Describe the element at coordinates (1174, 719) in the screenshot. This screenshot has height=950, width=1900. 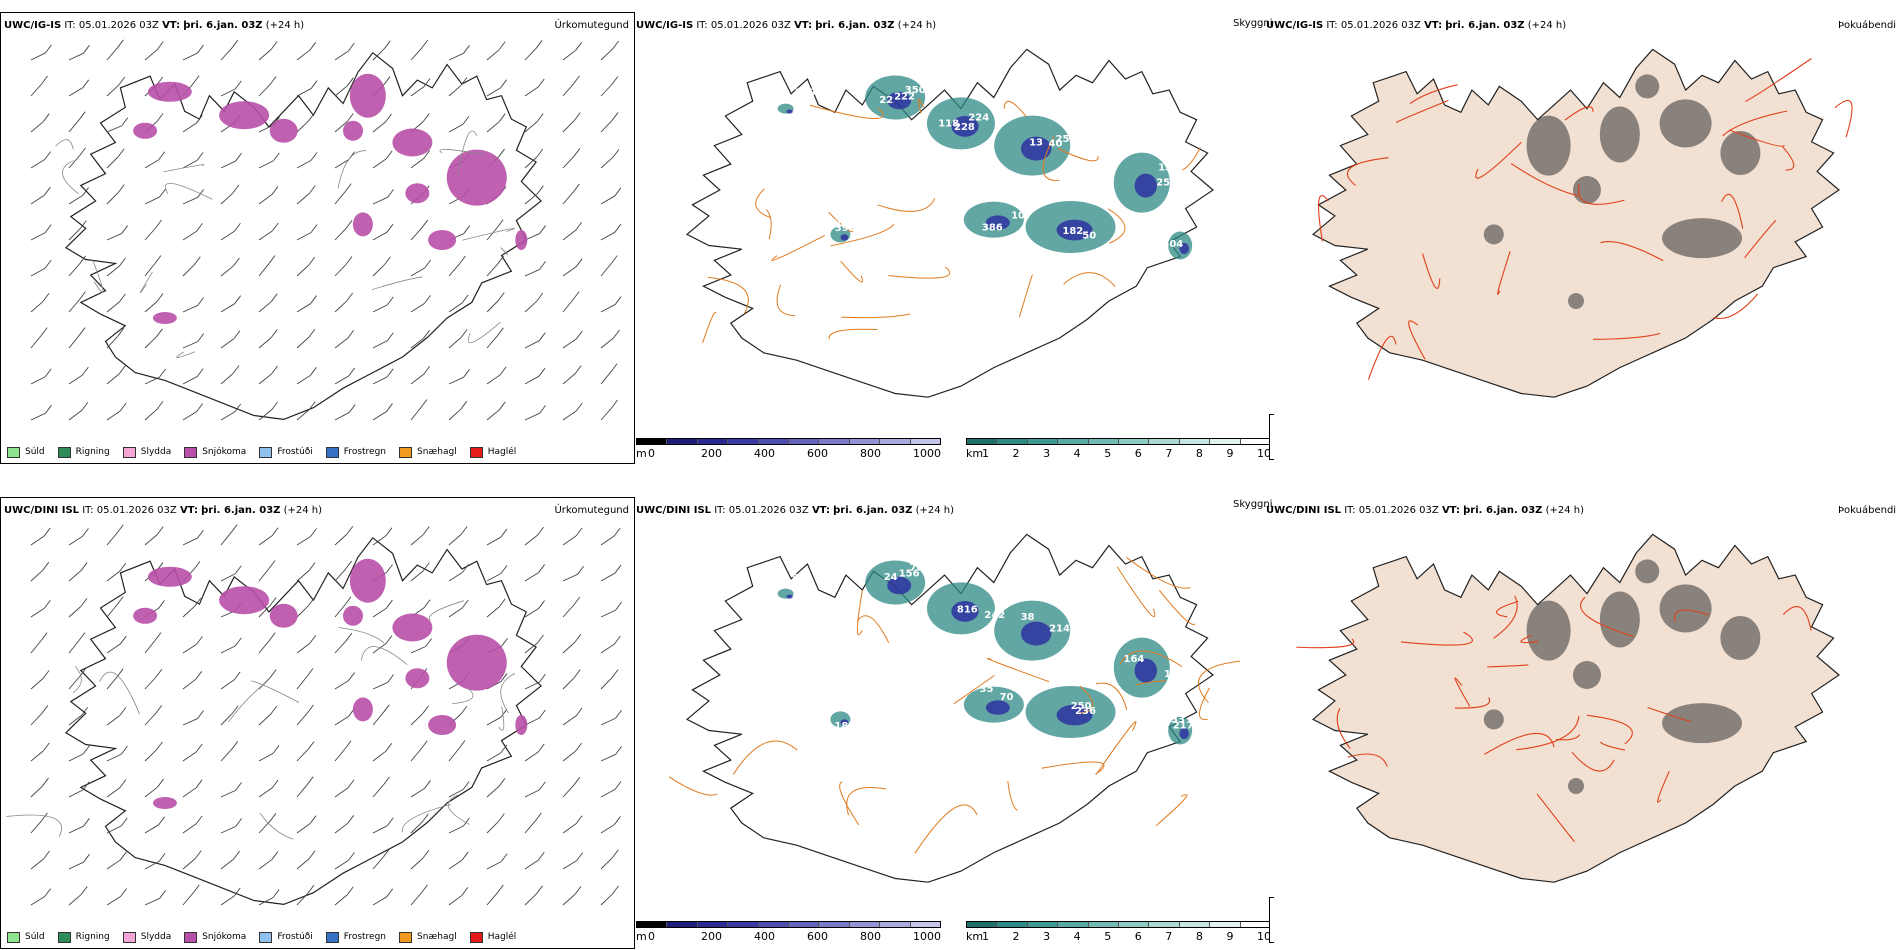
I see `ceiling-value-label: 133` at that location.